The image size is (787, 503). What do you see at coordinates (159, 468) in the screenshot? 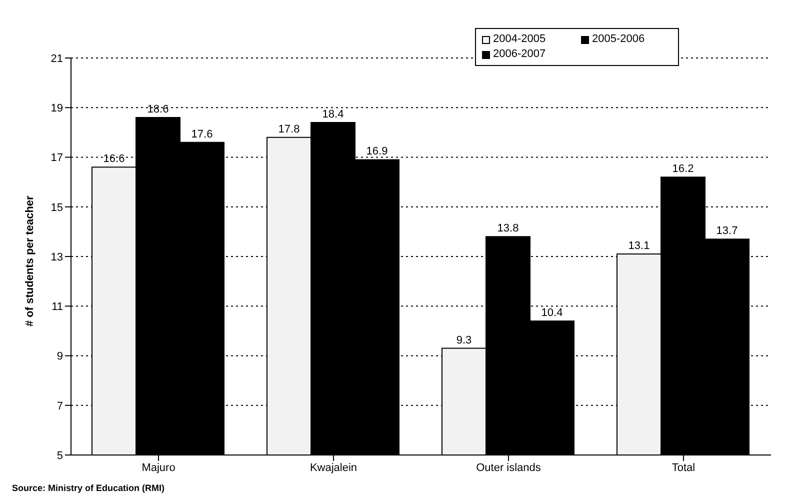
I see `x-tick-label: Majuro` at bounding box center [159, 468].